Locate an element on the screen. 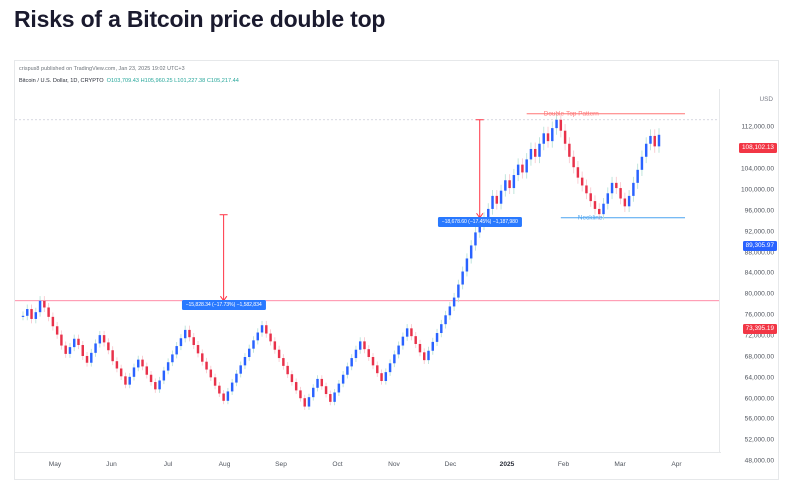 The image size is (793, 488). price-axis-tick: 84,000.00 is located at coordinates (759, 273).